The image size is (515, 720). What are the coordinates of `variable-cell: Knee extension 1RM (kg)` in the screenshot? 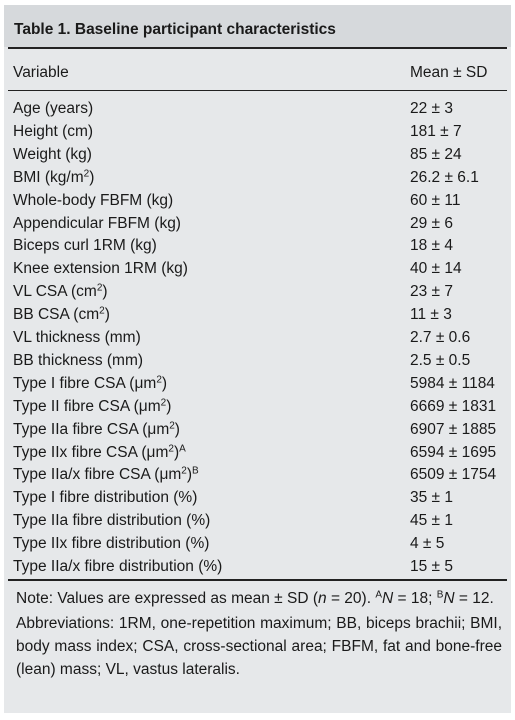 It's located at (100, 269).